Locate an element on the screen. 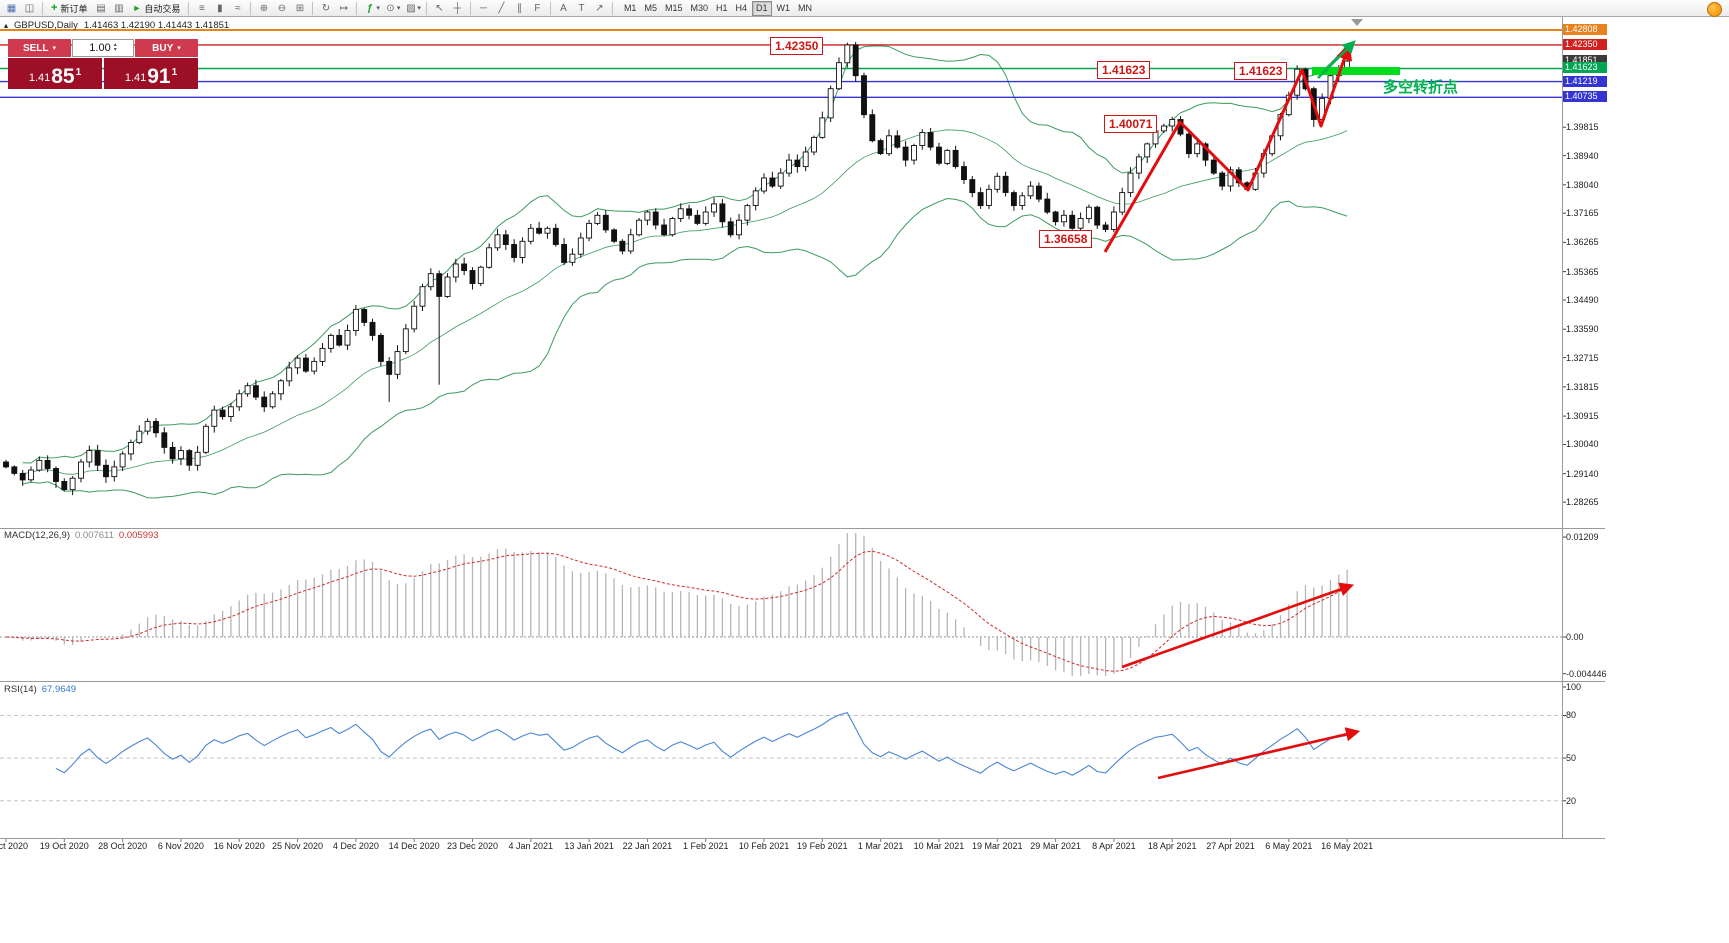 The image size is (1729, 943). profiles-icon: ◫ is located at coordinates (29, 8).